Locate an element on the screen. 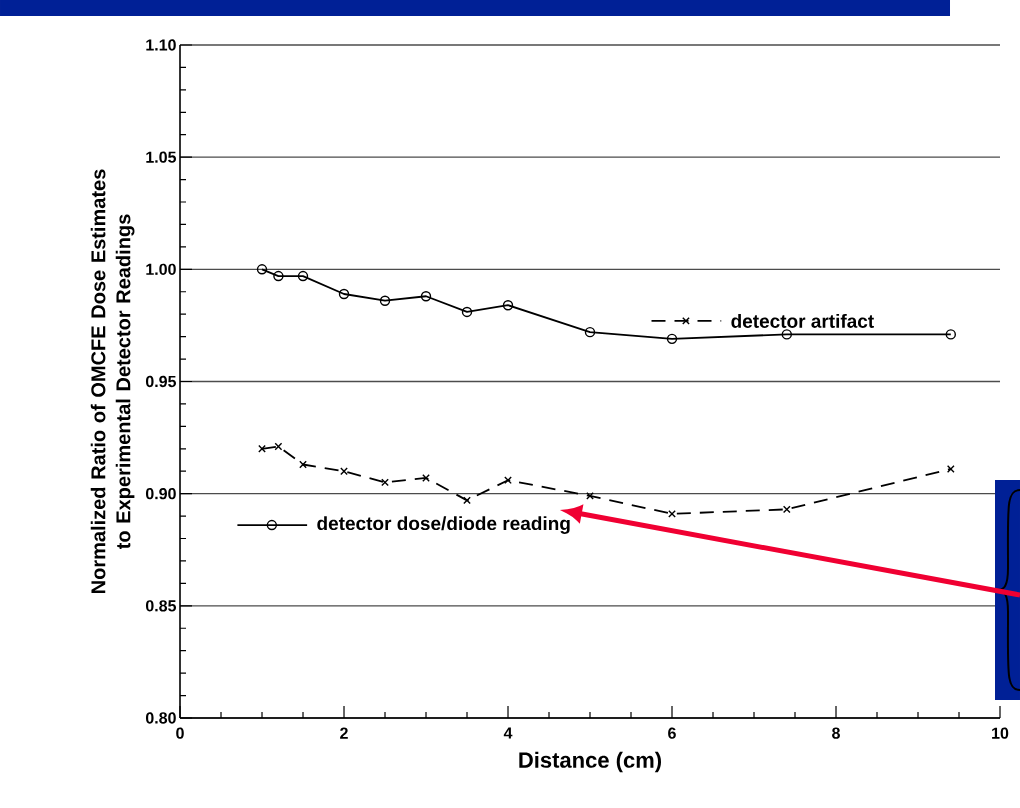  legend-label: detector dose/diode reading is located at coordinates (443, 525).